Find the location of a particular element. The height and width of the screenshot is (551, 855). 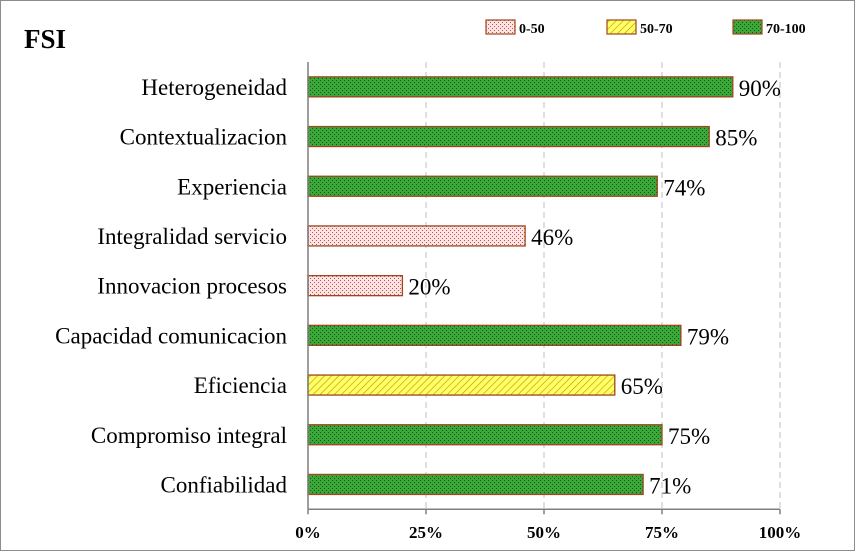

legend-label: 50-70 is located at coordinates (656, 29).